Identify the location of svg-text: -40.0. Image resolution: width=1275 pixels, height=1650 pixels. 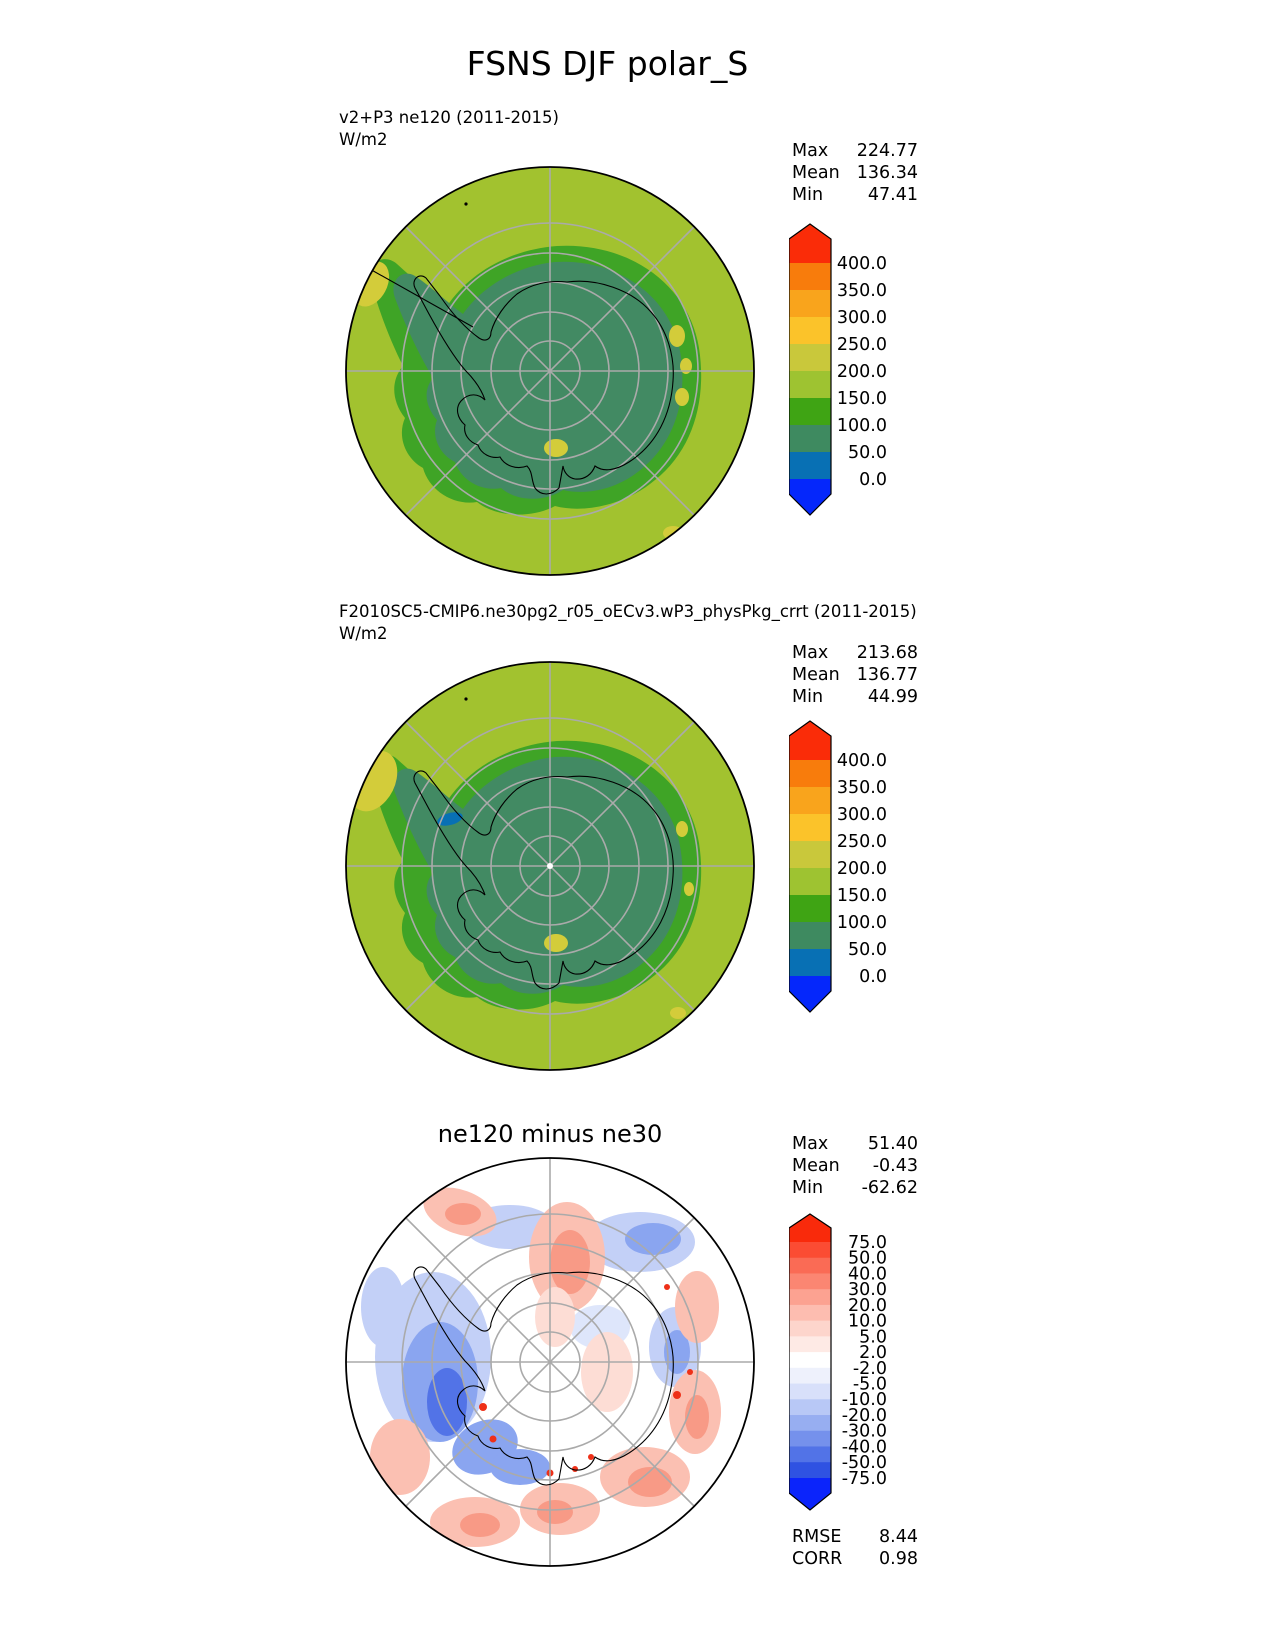
(864, 1447).